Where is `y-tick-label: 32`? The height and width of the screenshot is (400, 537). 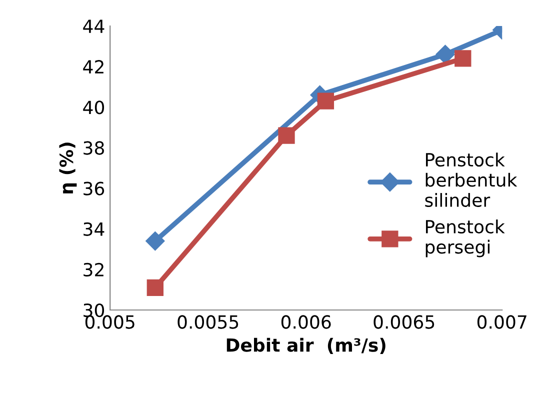 y-tick-label: 32 is located at coordinates (94, 269).